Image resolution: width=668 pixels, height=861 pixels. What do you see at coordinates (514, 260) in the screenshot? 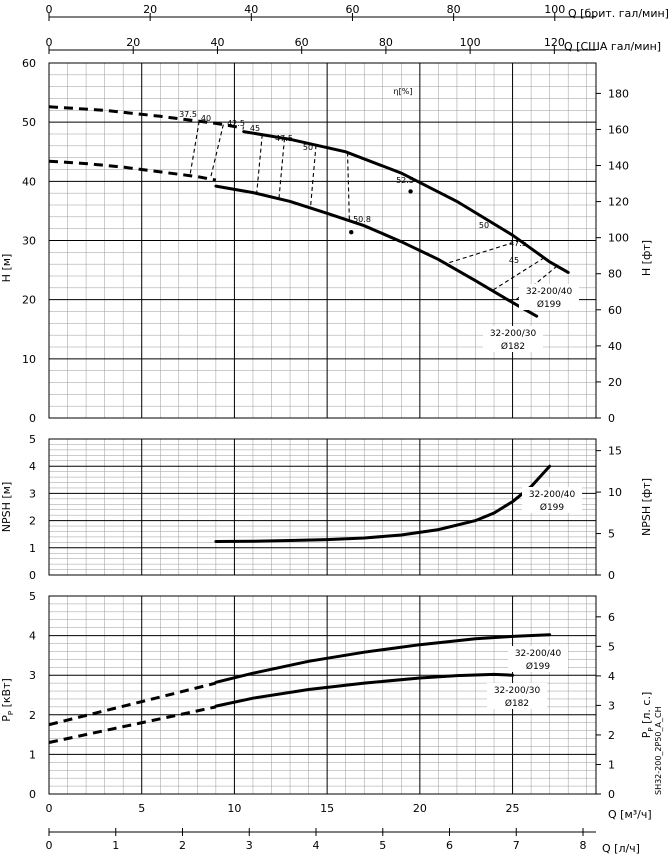
I see `efficiency-label-right: 45` at bounding box center [514, 260].